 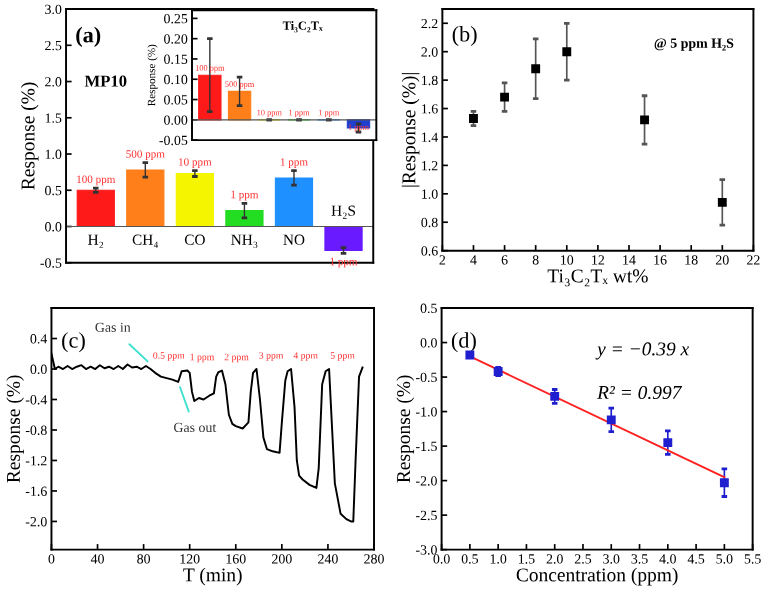 I want to click on y-axis-title: |Response (%)|, so click(x=410, y=130).